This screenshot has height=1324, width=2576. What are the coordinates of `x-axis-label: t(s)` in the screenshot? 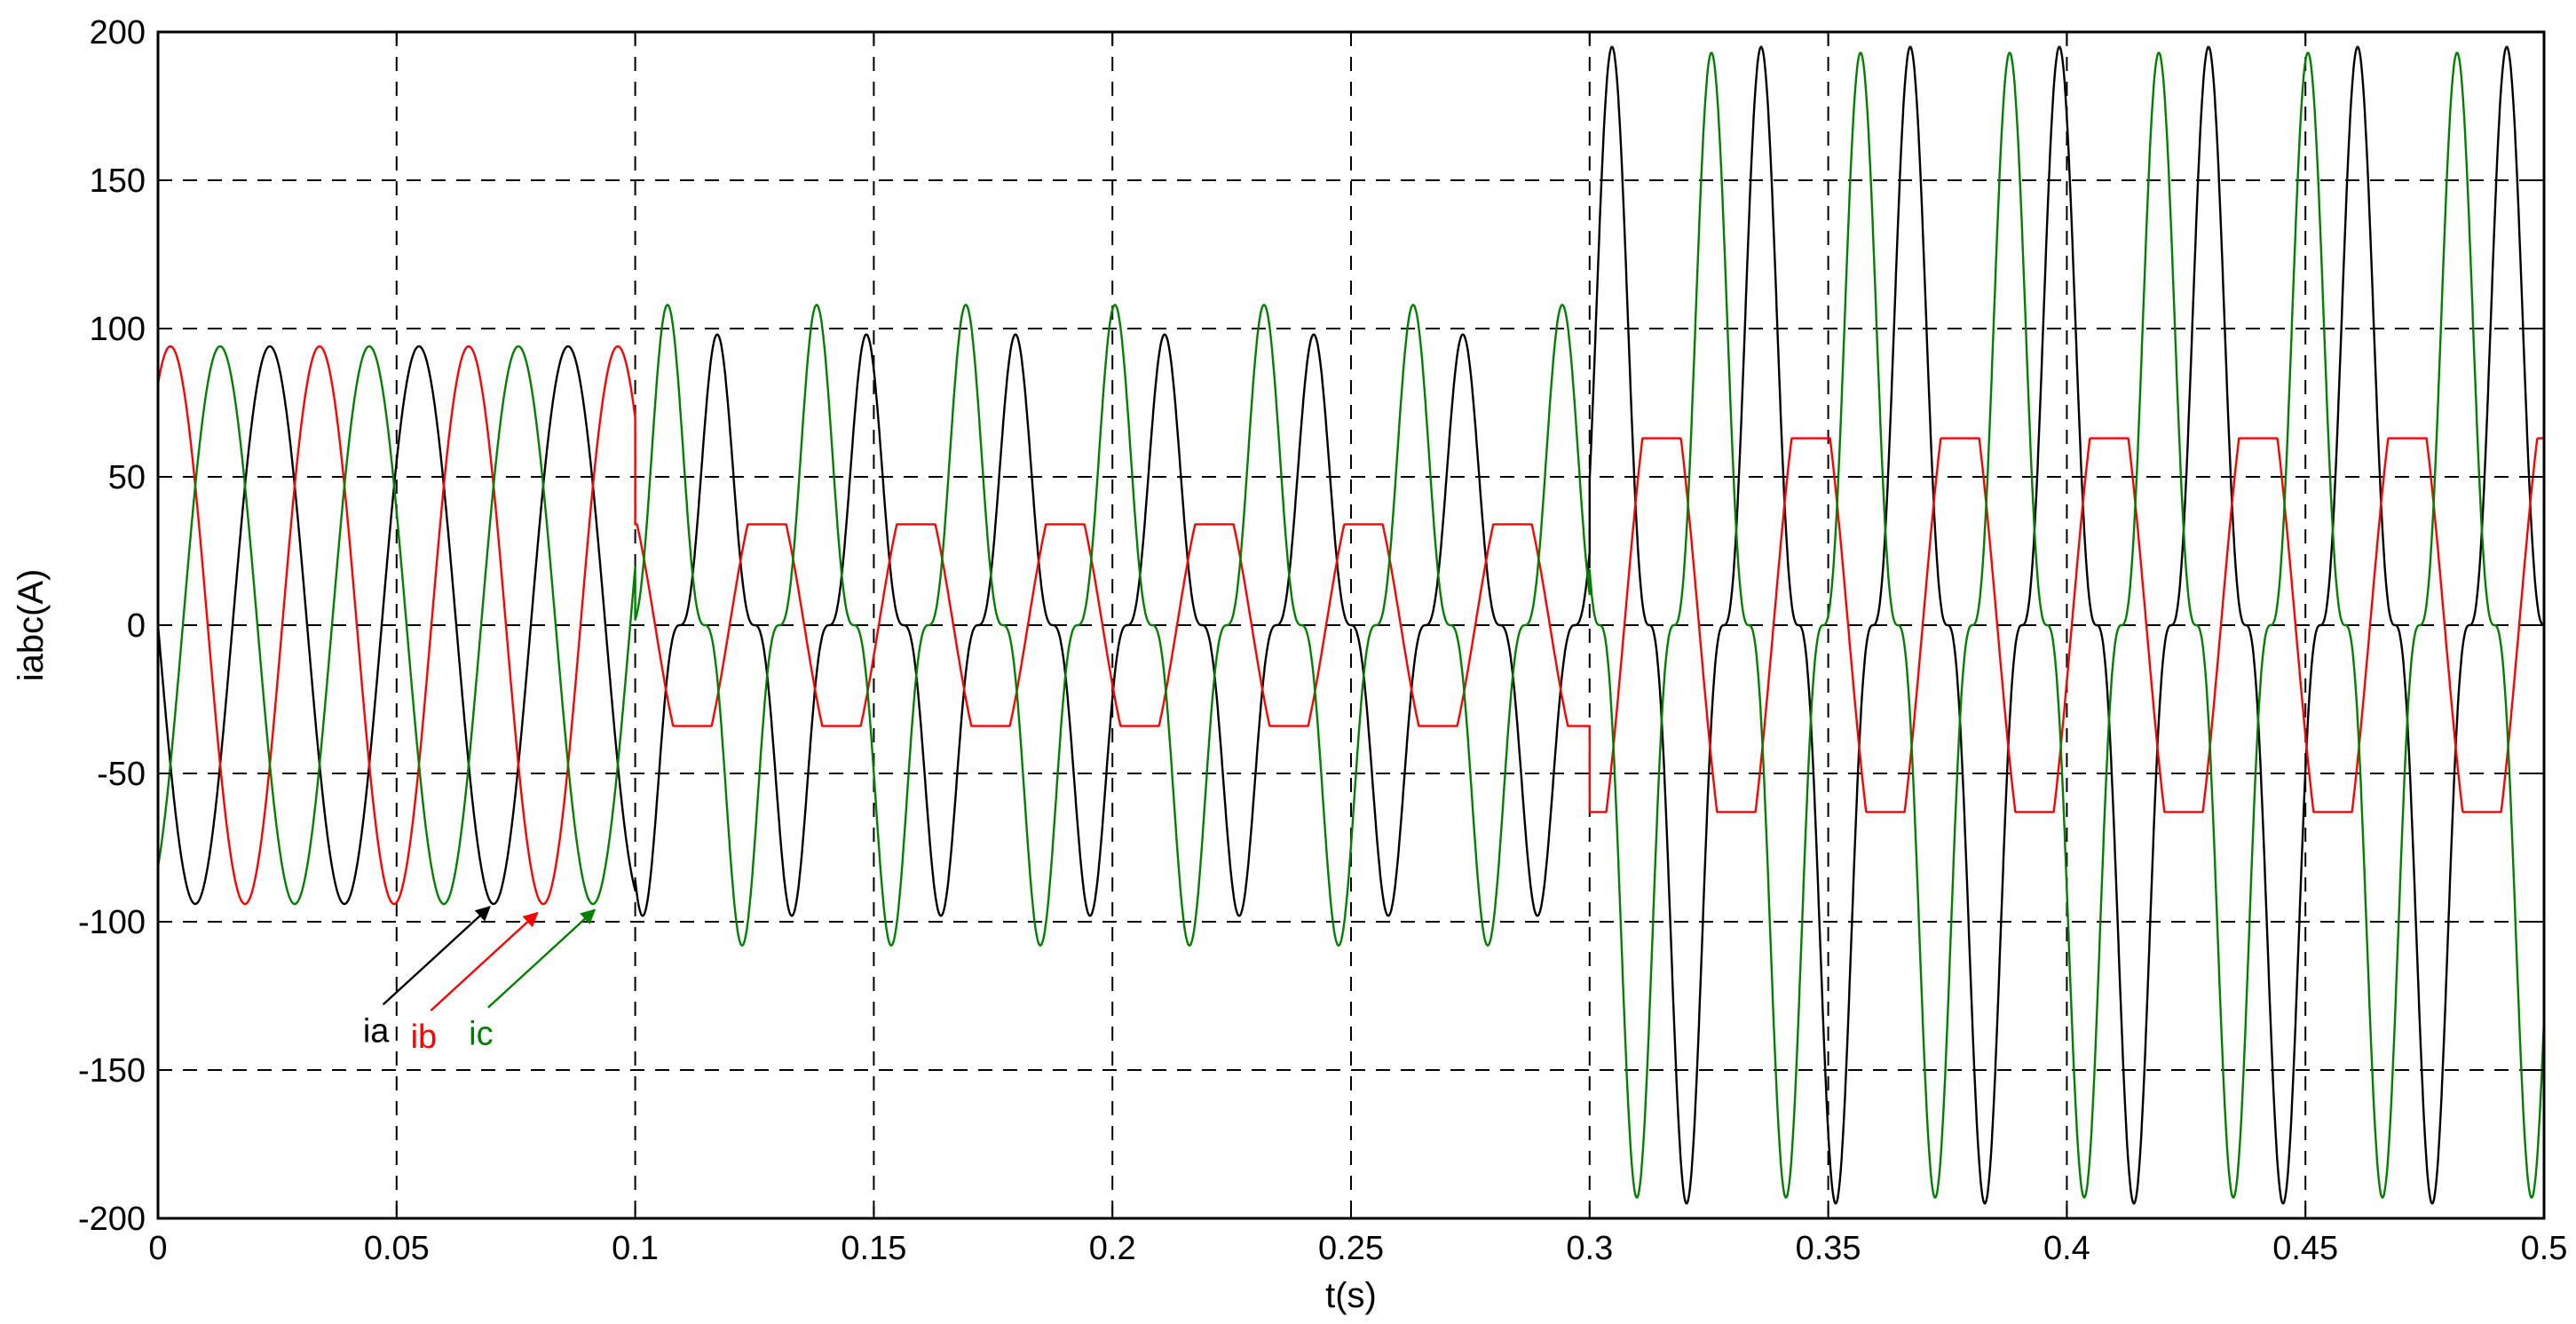 It's located at (1351, 1295).